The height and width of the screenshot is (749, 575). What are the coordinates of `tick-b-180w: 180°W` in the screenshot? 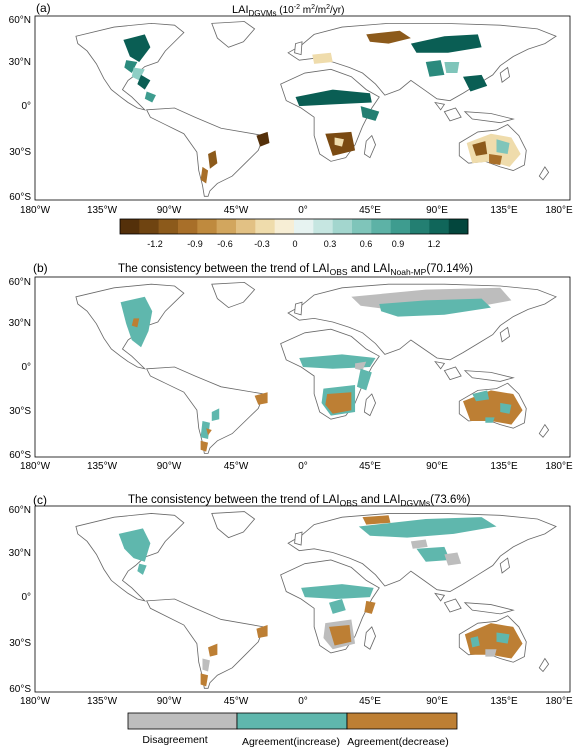 It's located at (35, 466).